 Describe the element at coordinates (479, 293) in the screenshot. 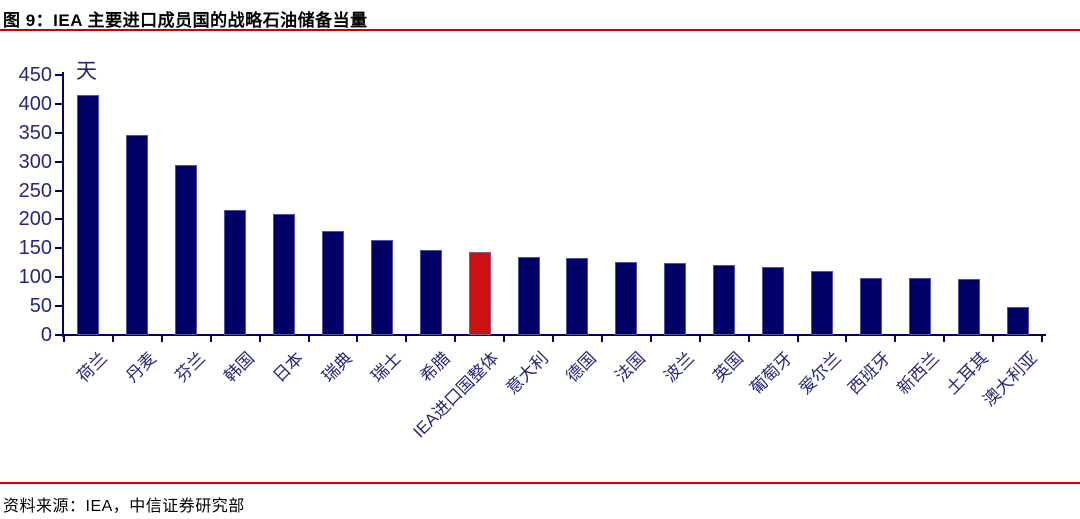

I see `bar-highlight` at that location.